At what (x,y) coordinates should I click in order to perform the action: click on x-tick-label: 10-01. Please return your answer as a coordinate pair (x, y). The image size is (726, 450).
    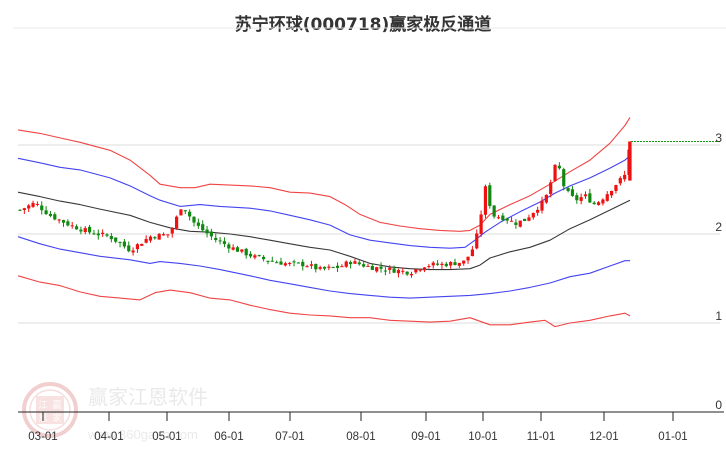
    Looking at the image, I should click on (482, 437).